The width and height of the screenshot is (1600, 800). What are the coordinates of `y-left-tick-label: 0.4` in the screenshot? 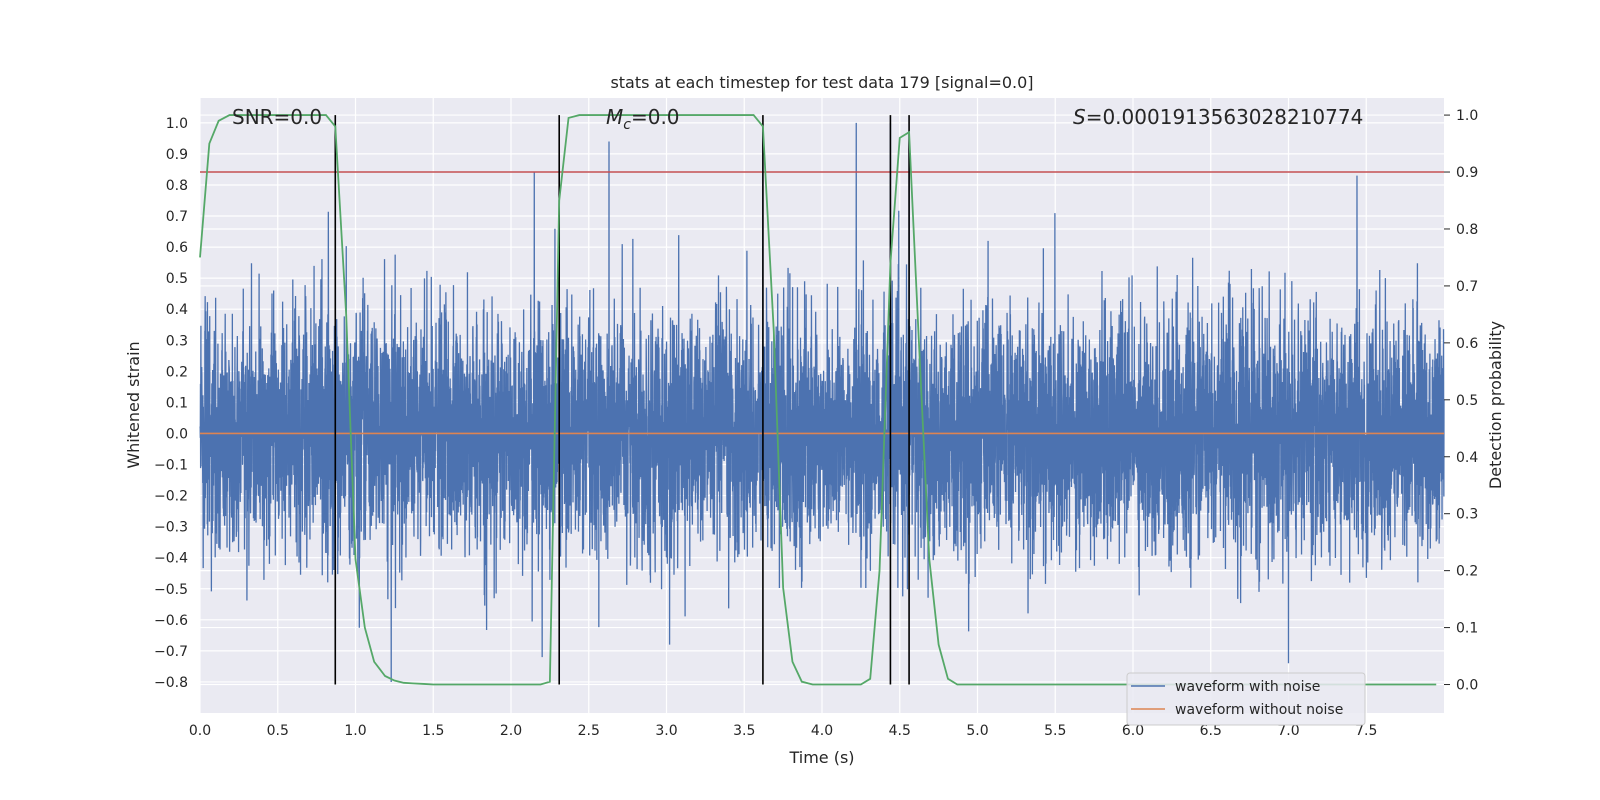 It's located at (177, 310).